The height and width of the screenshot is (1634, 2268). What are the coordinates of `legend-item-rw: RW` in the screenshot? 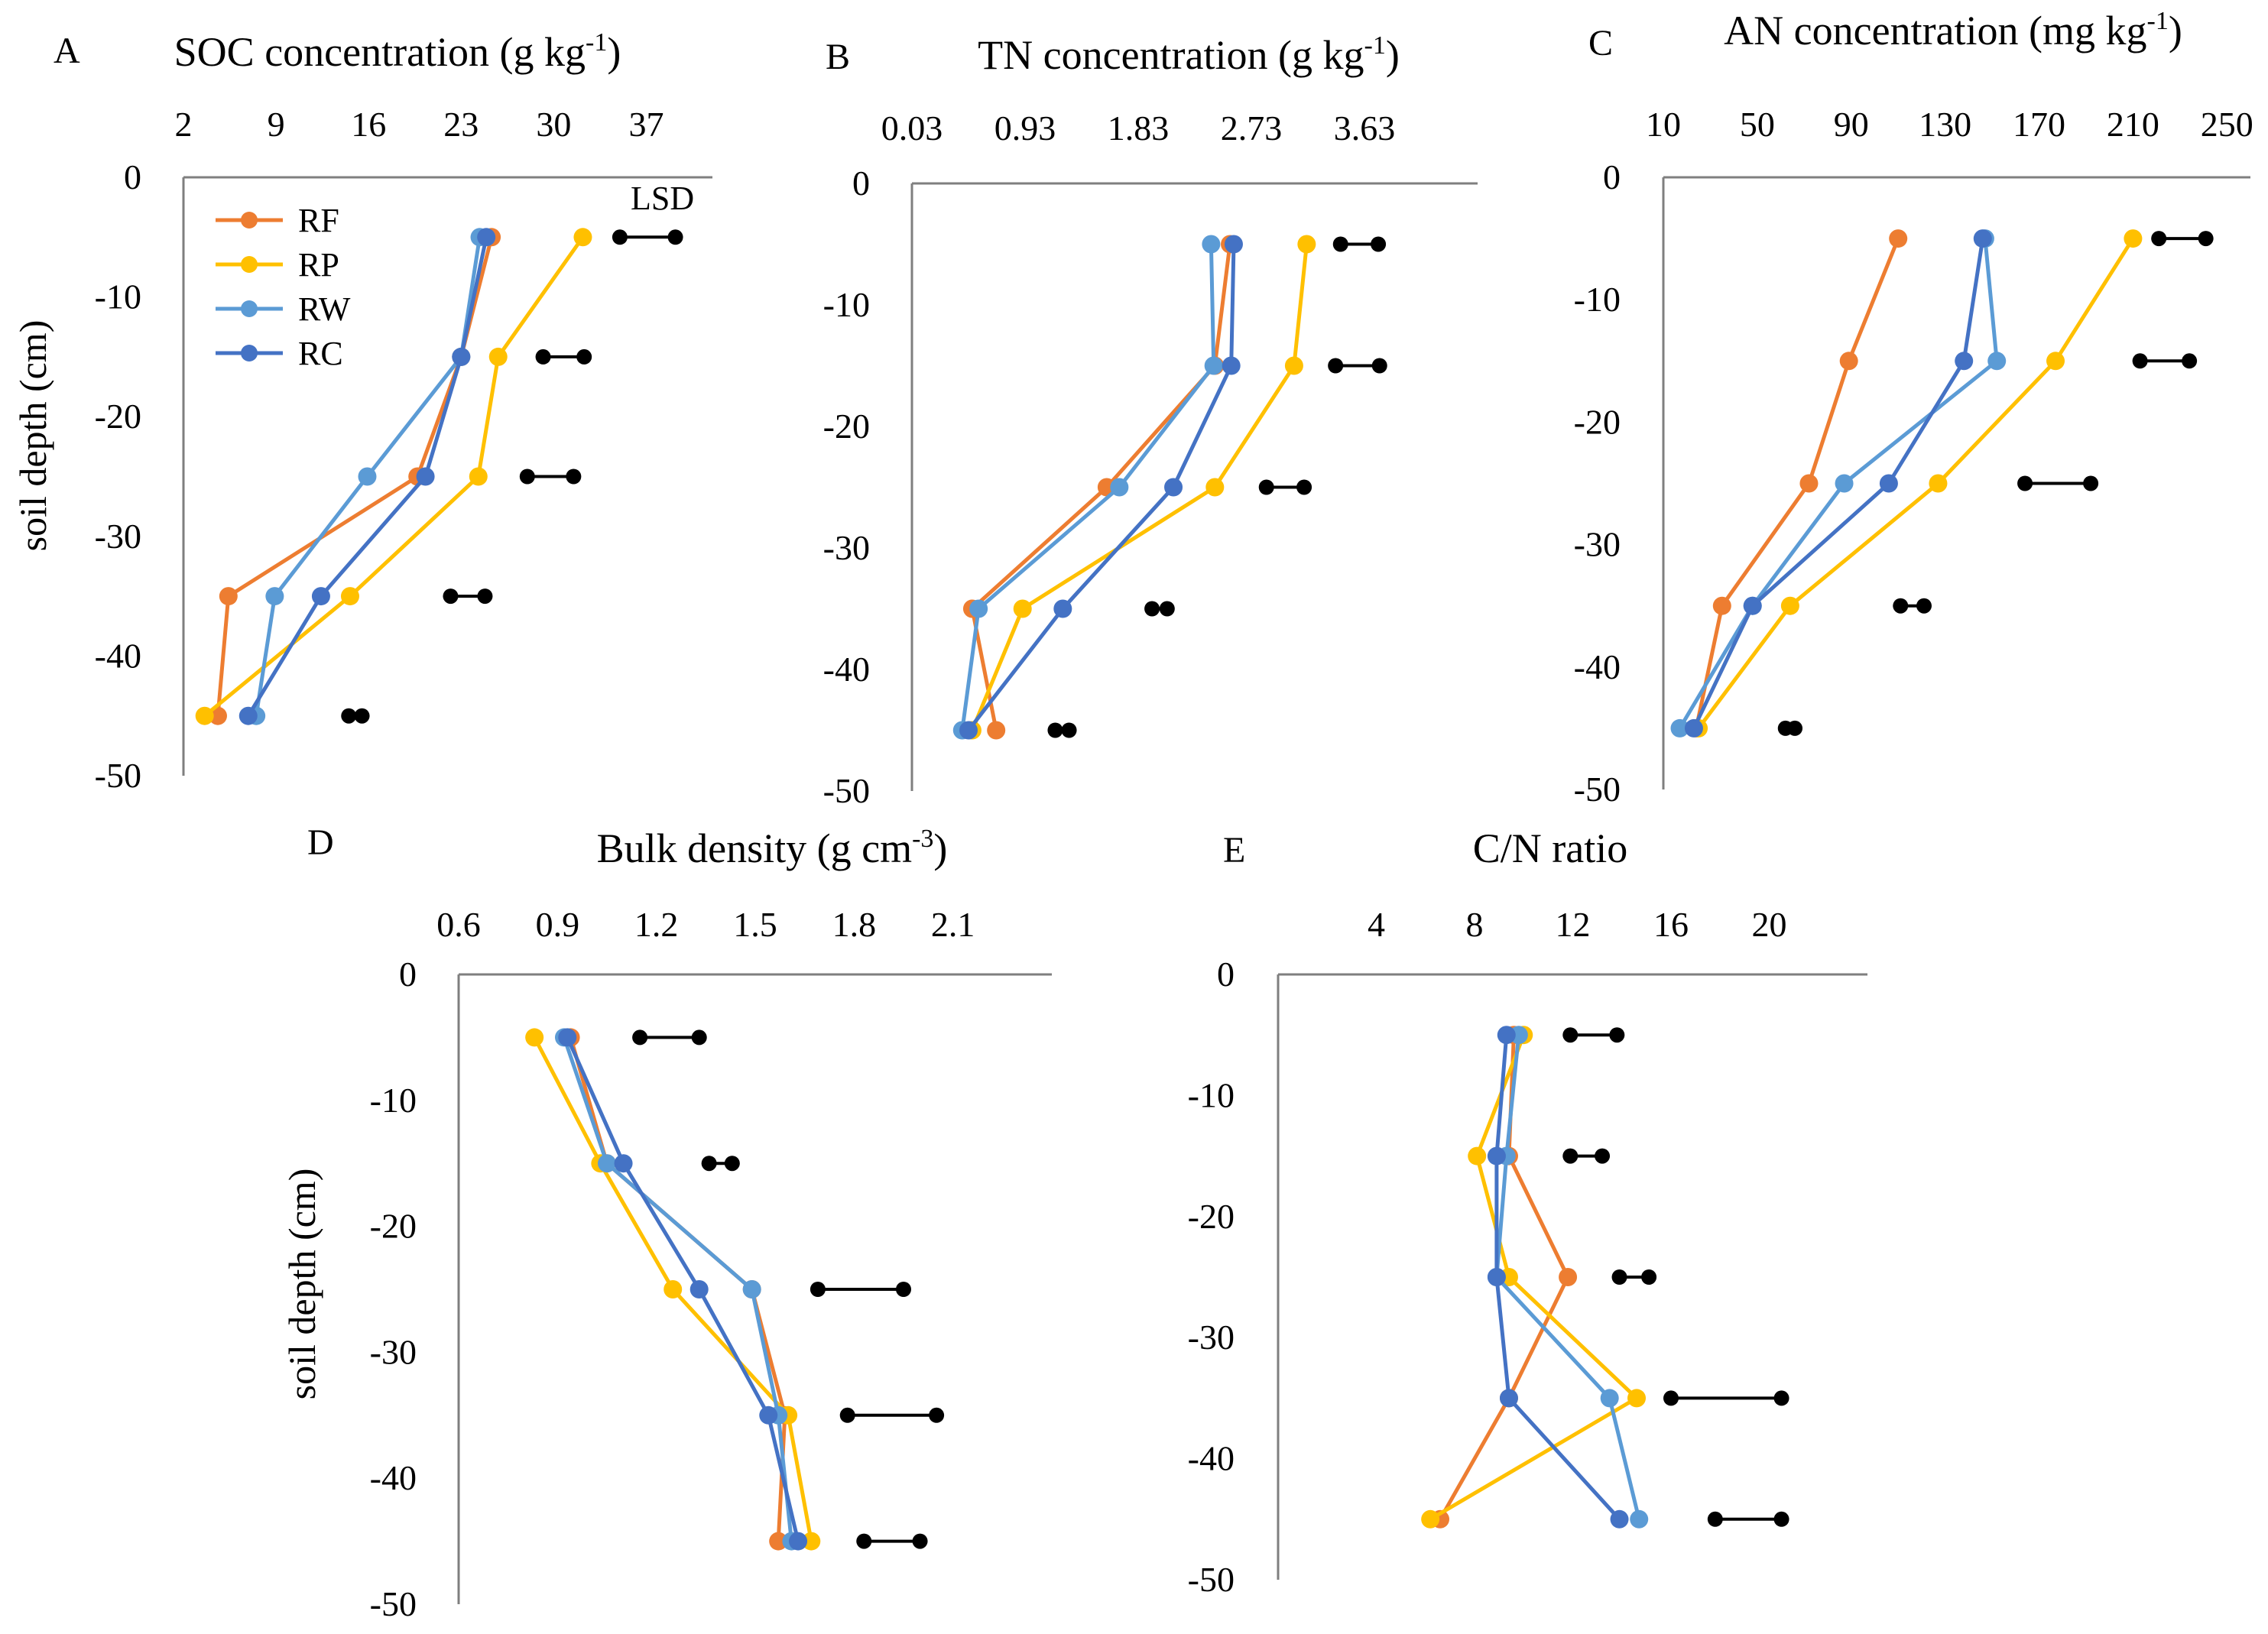 It's located at (283, 309).